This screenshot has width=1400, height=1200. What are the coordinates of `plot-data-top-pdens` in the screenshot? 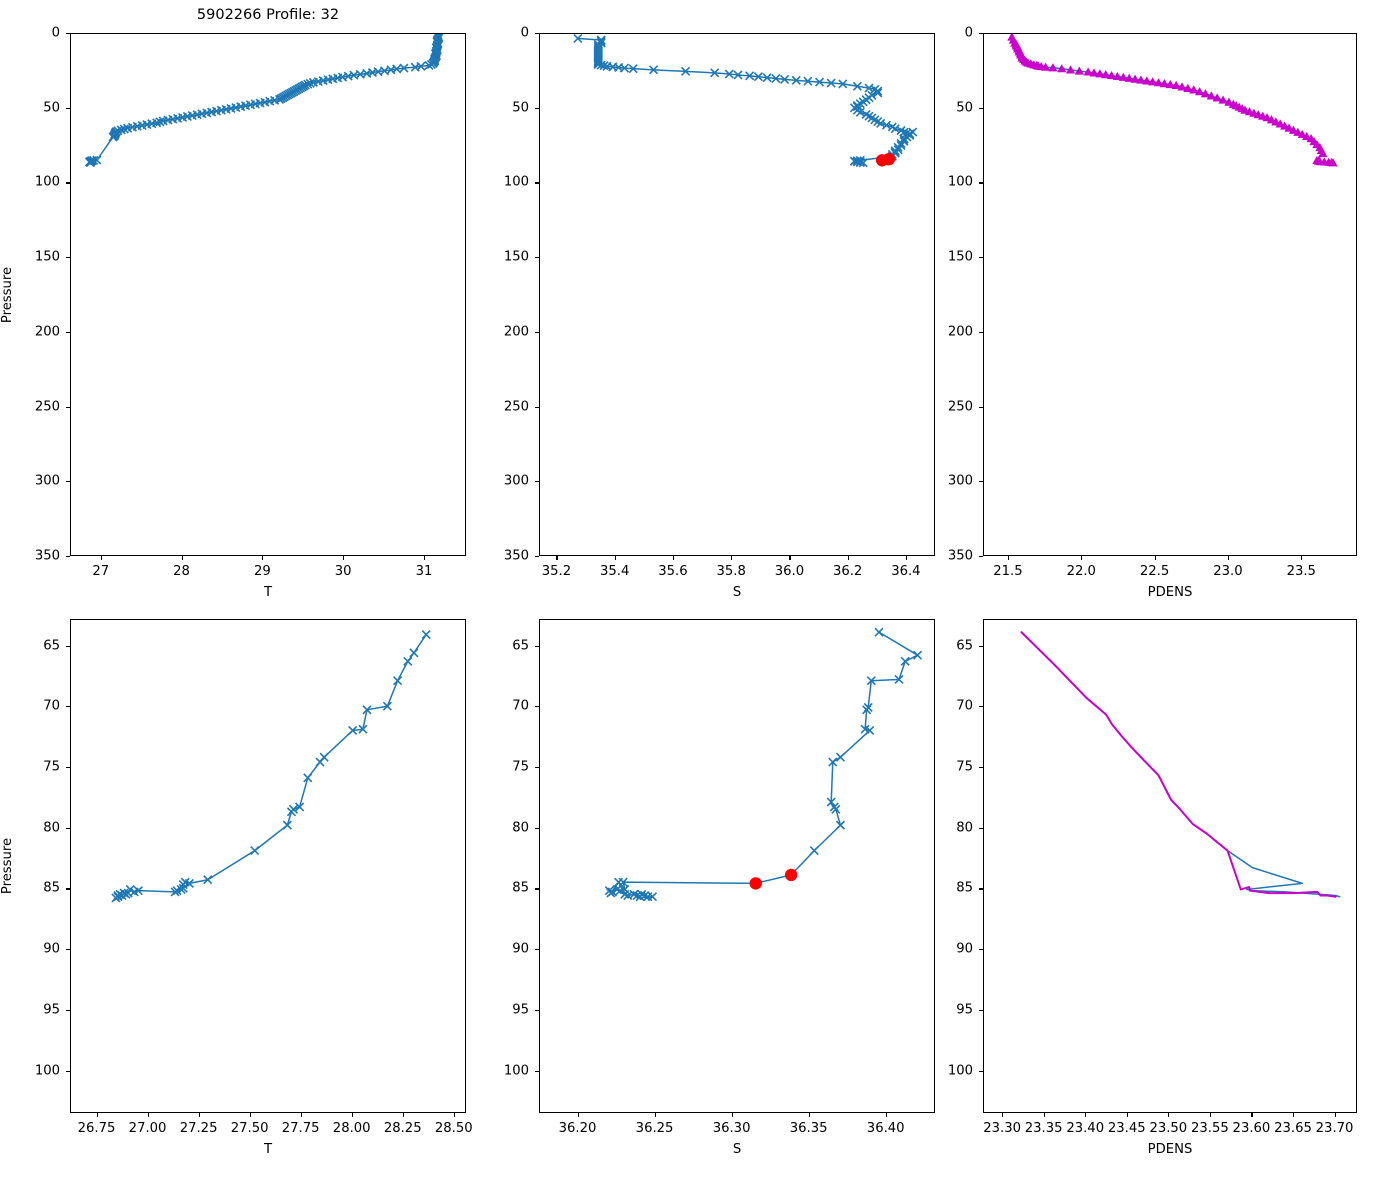 It's located at (1172, 100).